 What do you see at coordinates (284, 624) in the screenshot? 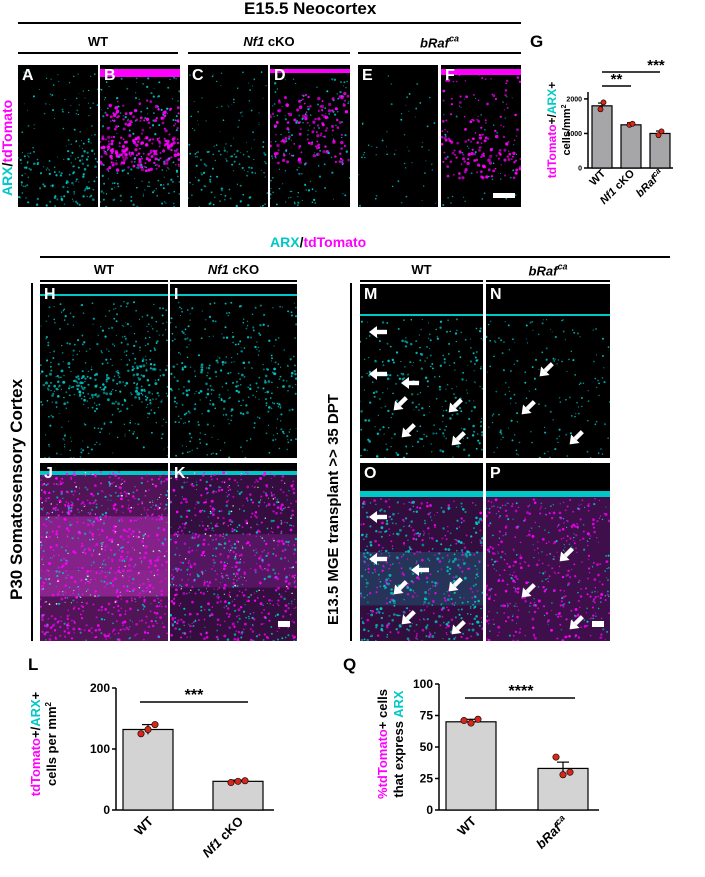
I see `scale-bar-k` at bounding box center [284, 624].